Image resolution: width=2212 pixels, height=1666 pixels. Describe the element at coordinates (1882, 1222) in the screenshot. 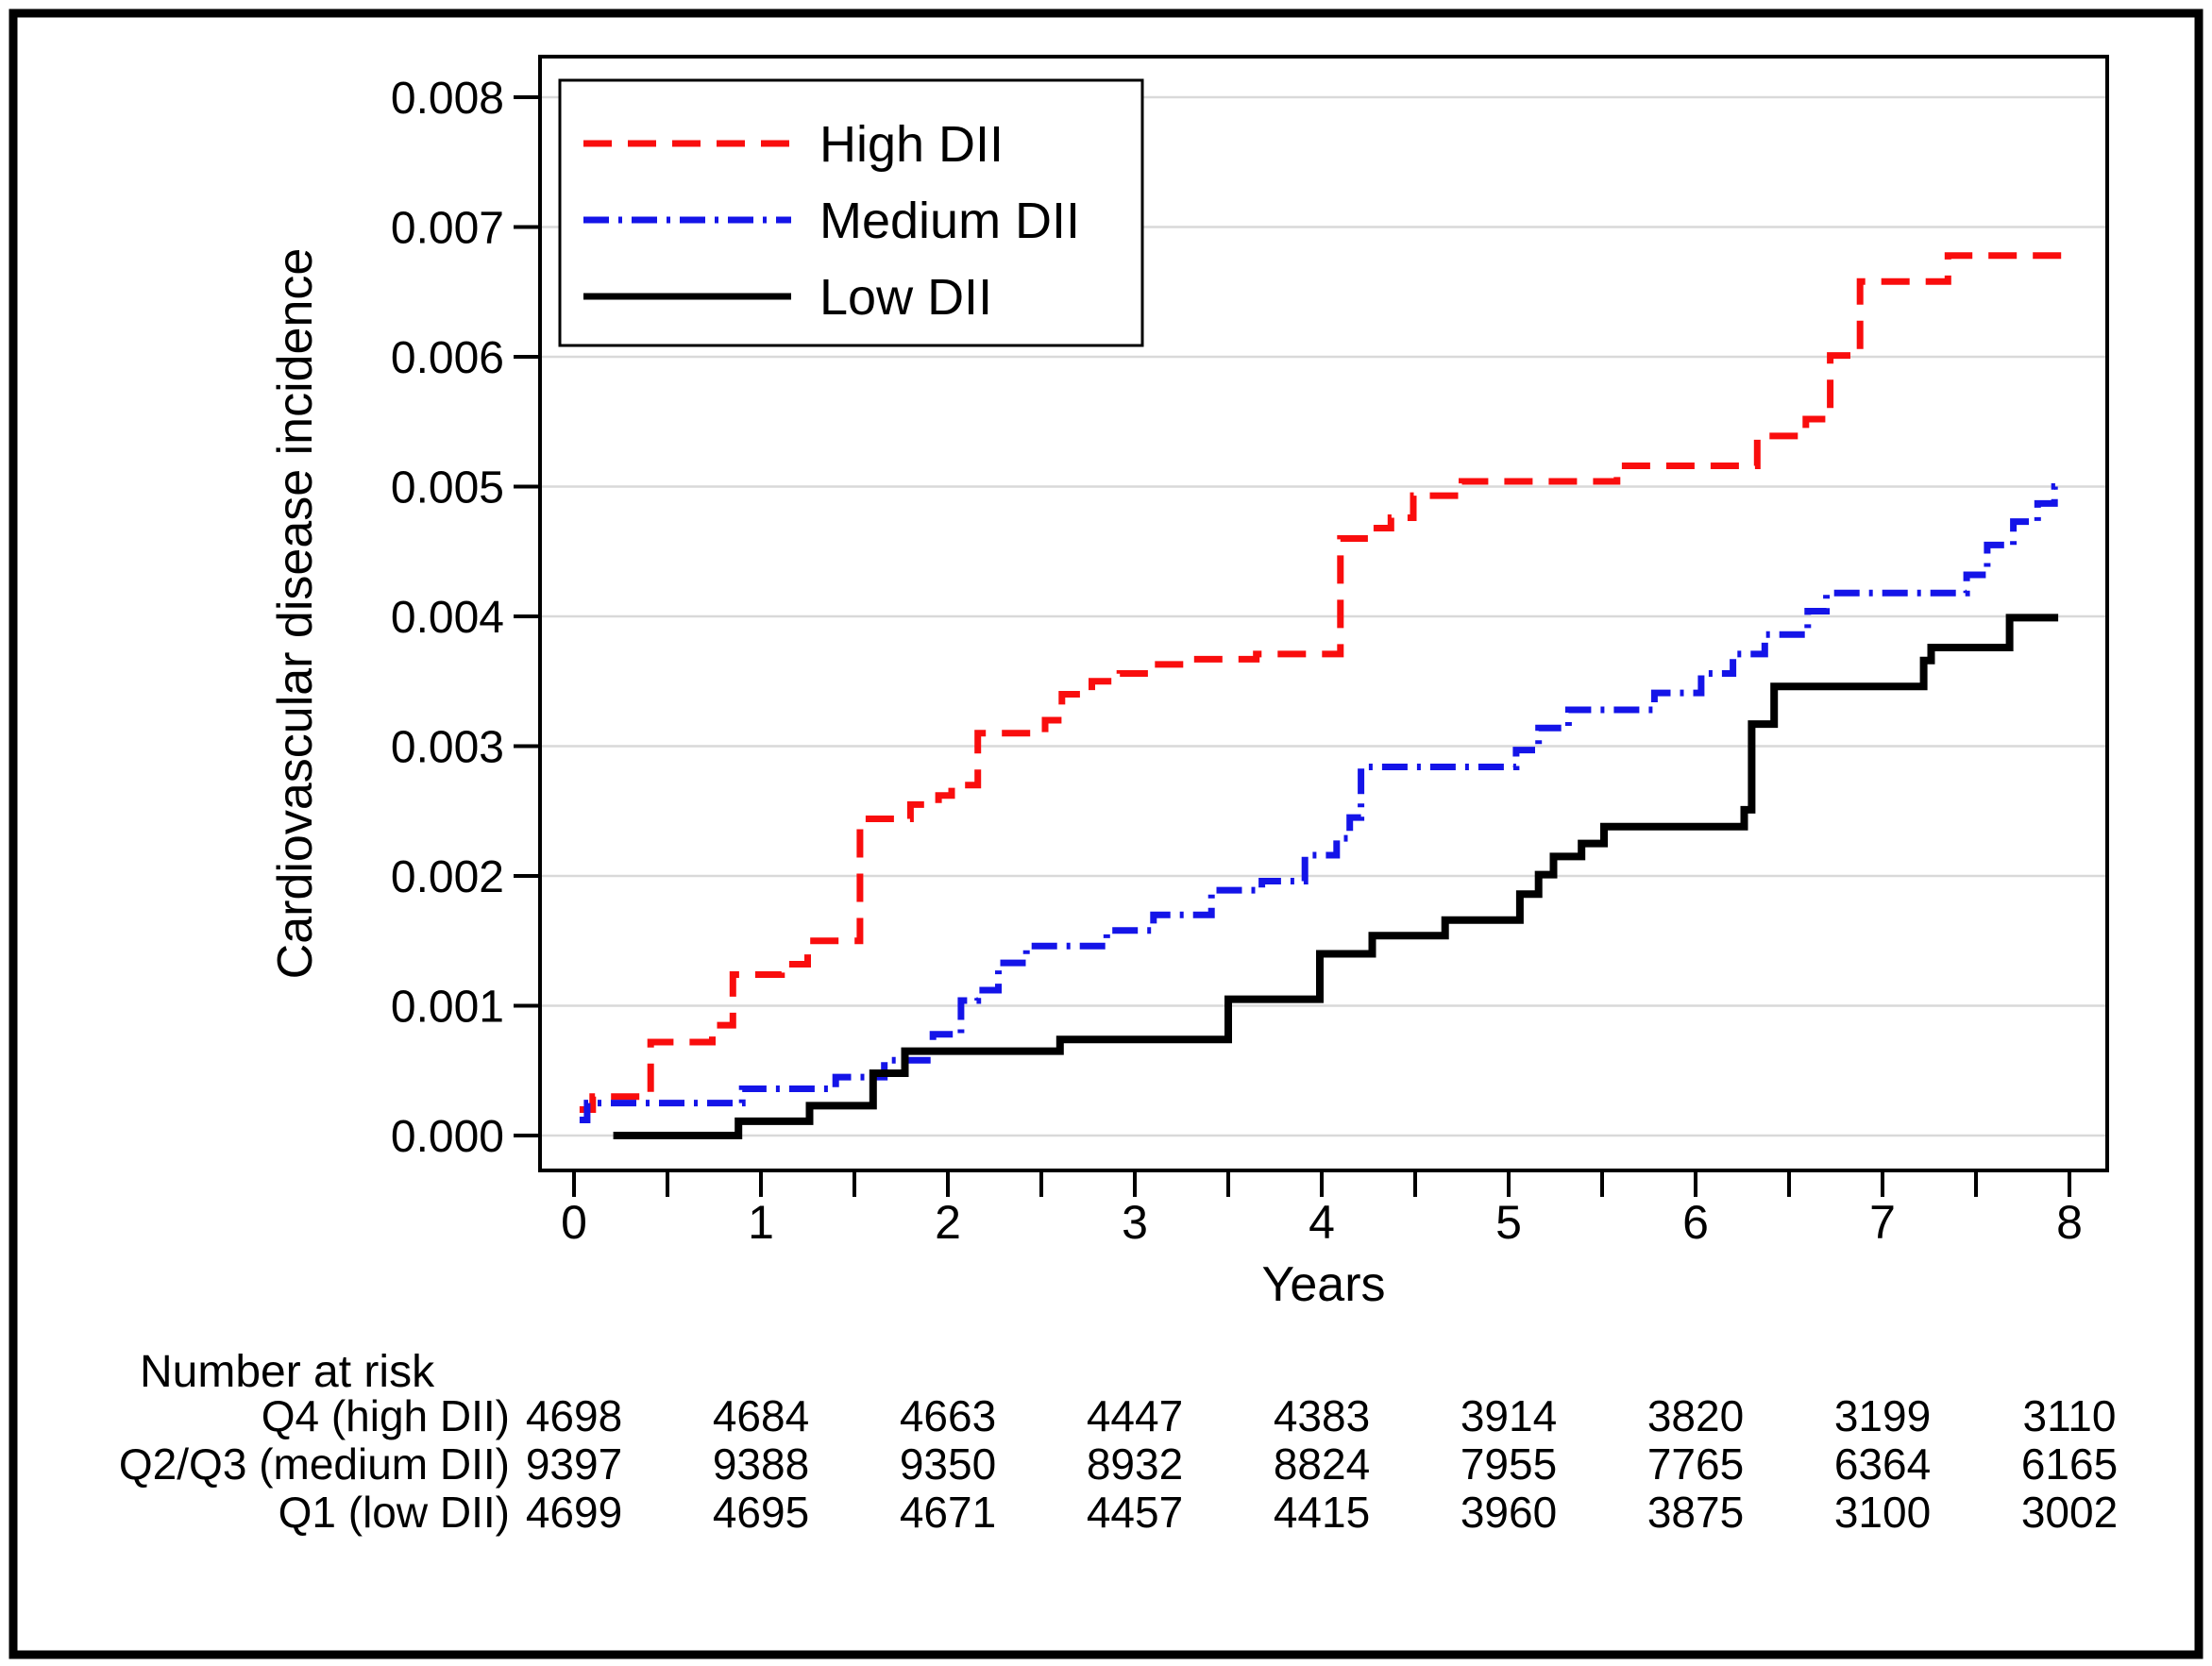

I see `x-tick-label: 7` at that location.